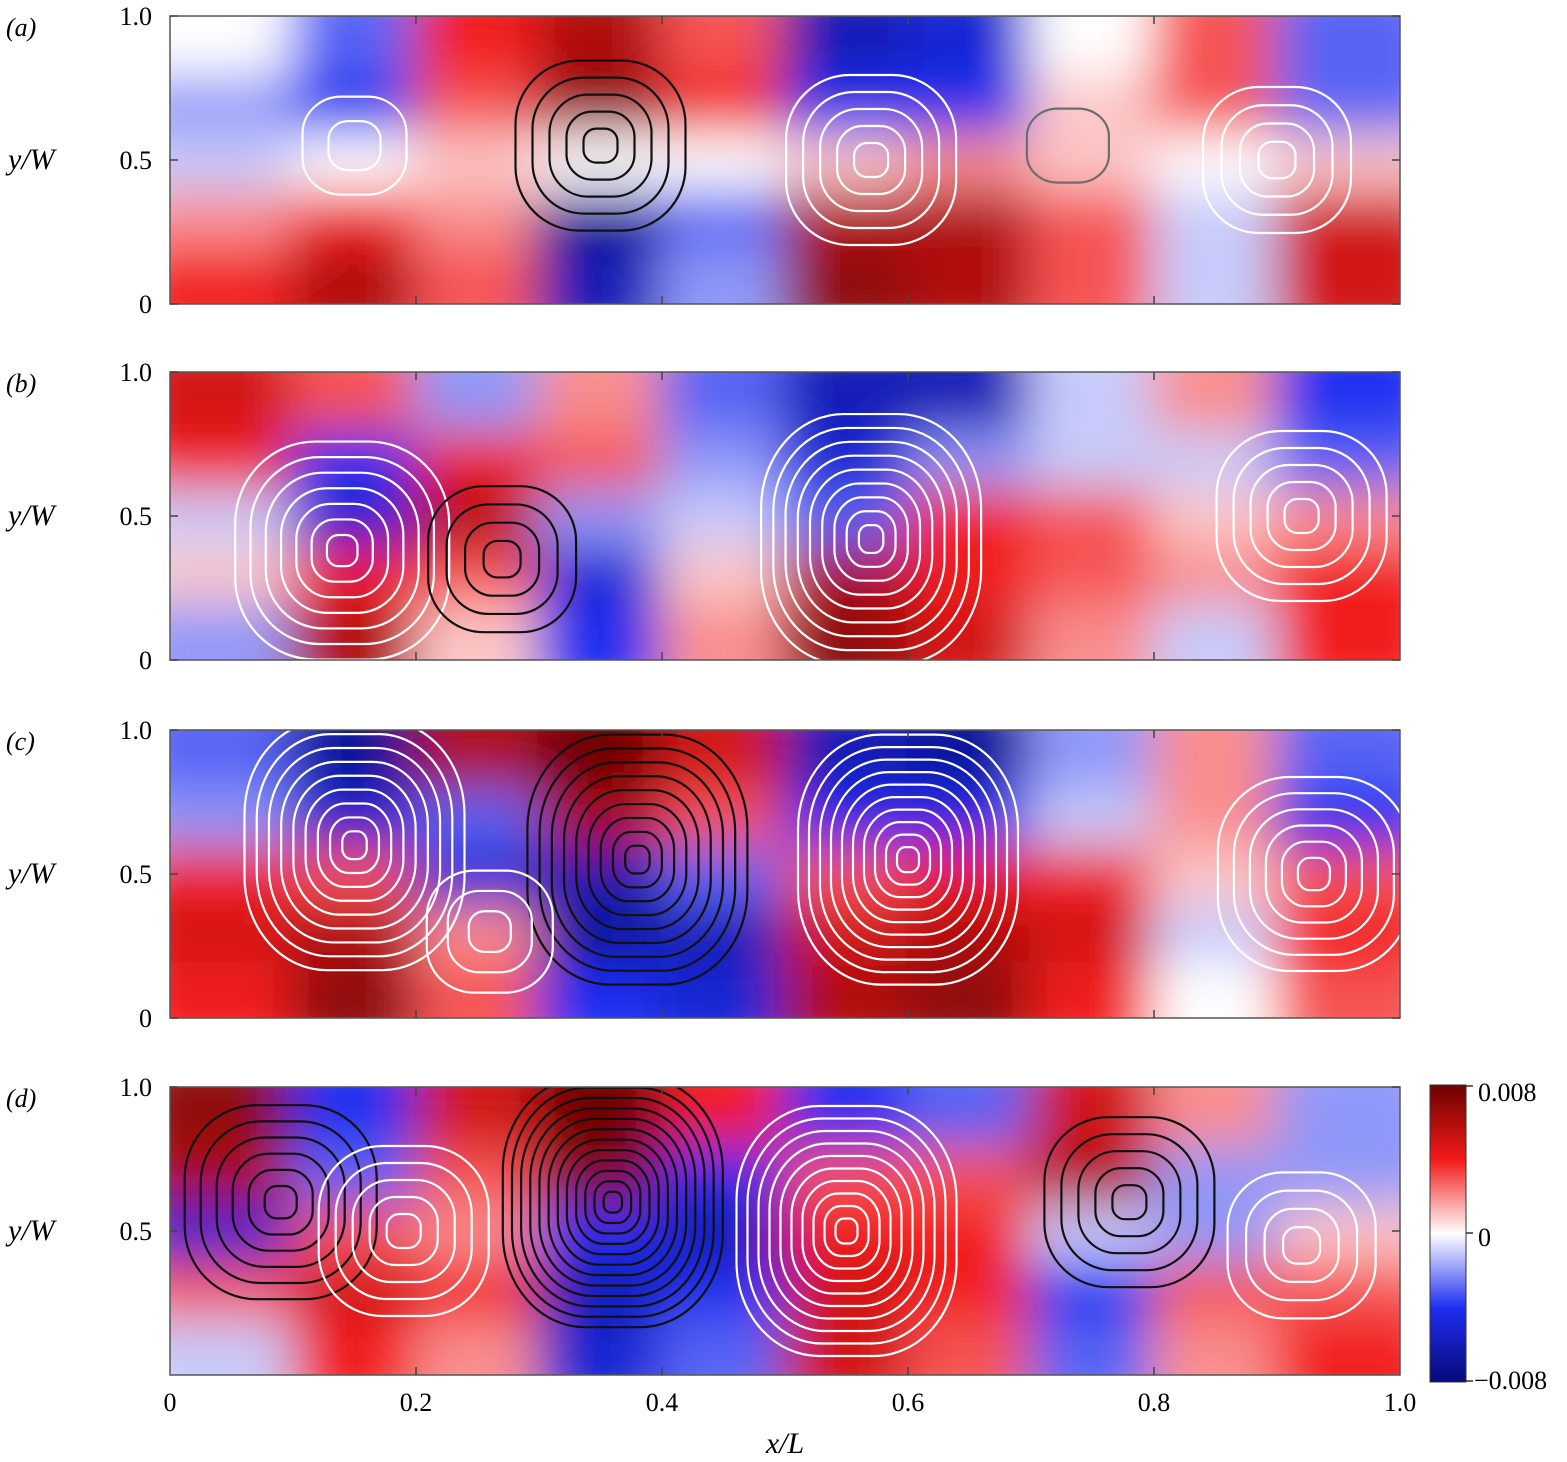 The height and width of the screenshot is (1462, 1567). I want to click on x-axis-title: x/L, so click(784, 1443).